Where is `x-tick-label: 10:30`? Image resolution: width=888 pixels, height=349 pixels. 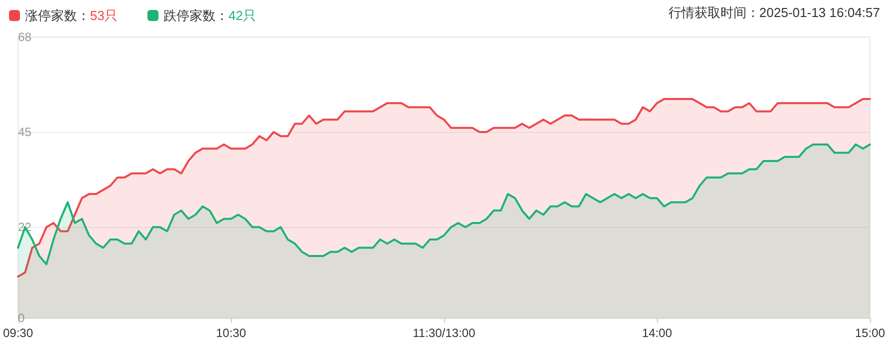
x-tick-label: 10:30 is located at coordinates (231, 333).